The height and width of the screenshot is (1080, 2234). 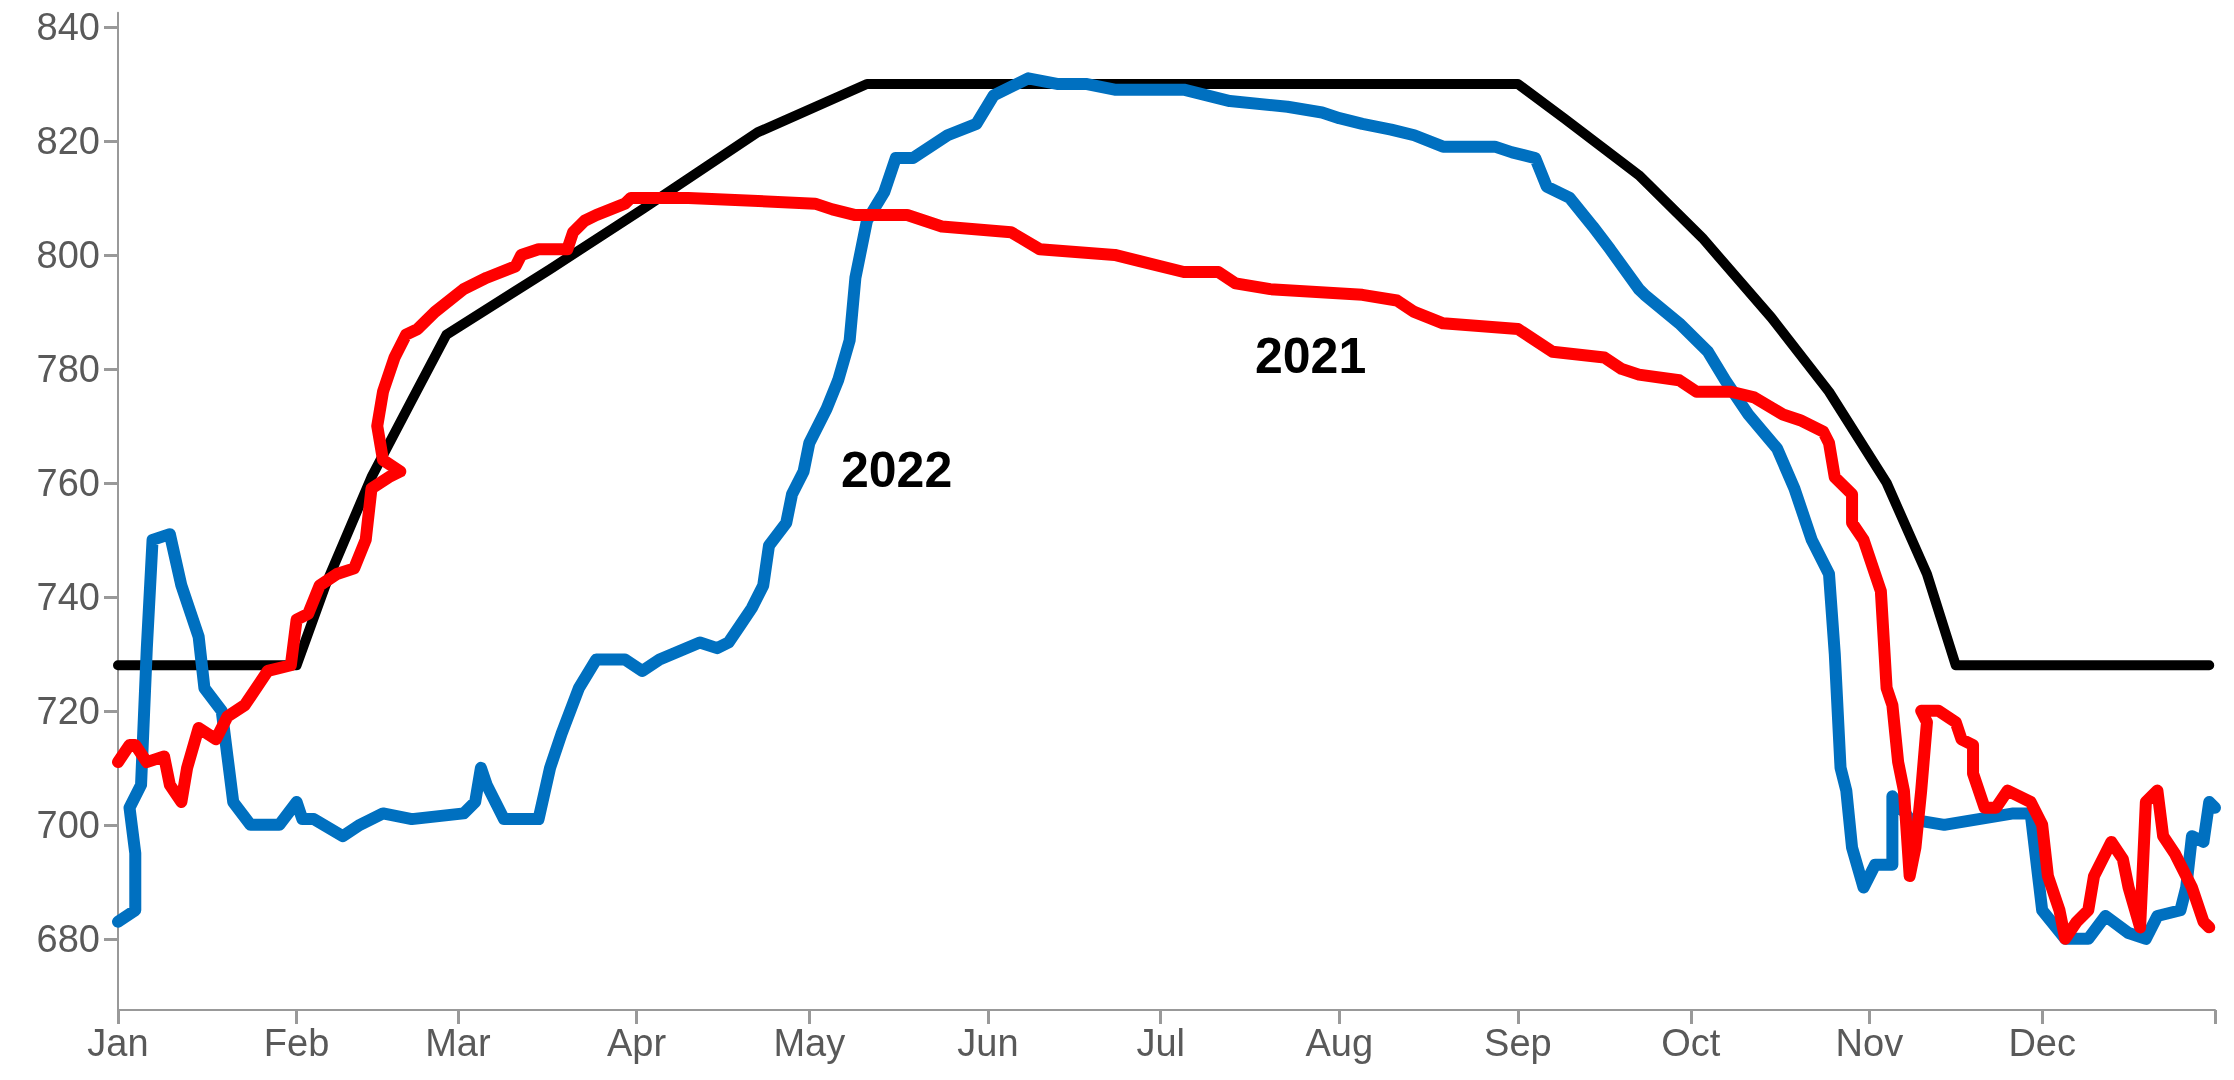 I want to click on x-tick-label: Apr, so click(x=636, y=1043).